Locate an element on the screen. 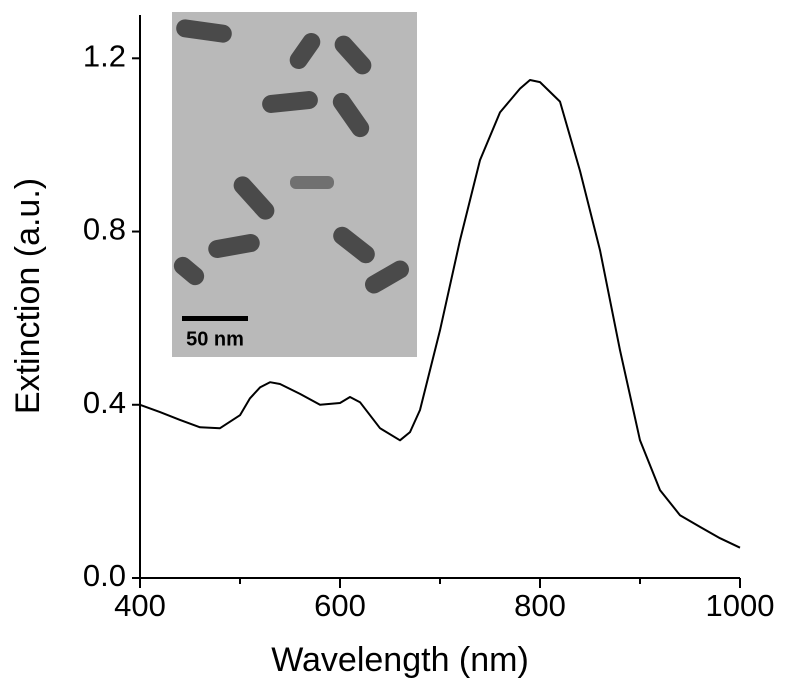 The height and width of the screenshot is (698, 800). y-axis-label: Extinction (a.u.) is located at coordinates (28, 296).